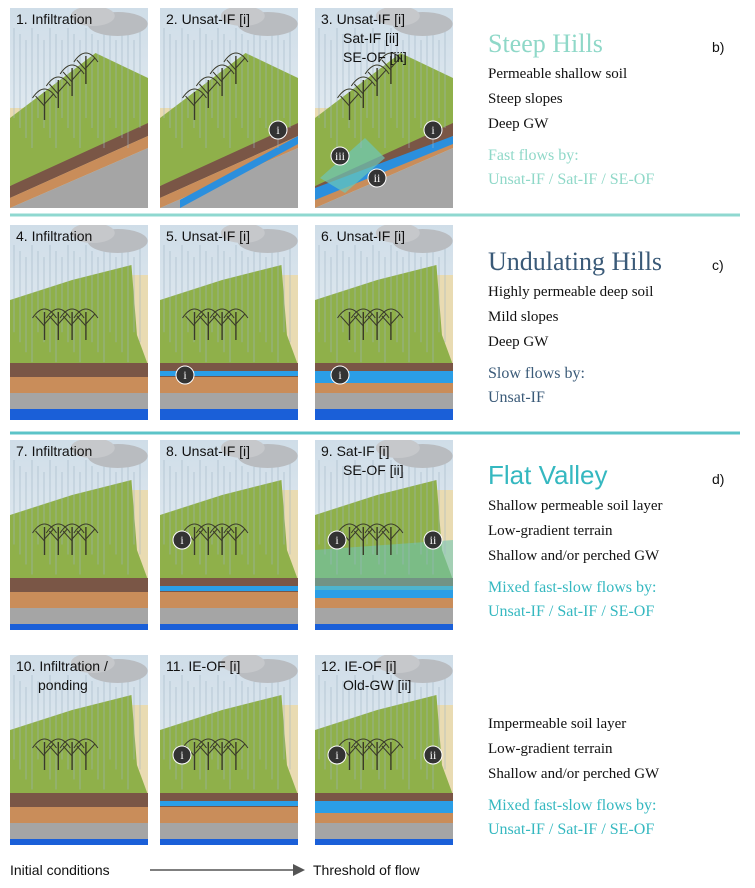  I want to click on panel-label: 5. Unsat-IF [i], so click(208, 236).